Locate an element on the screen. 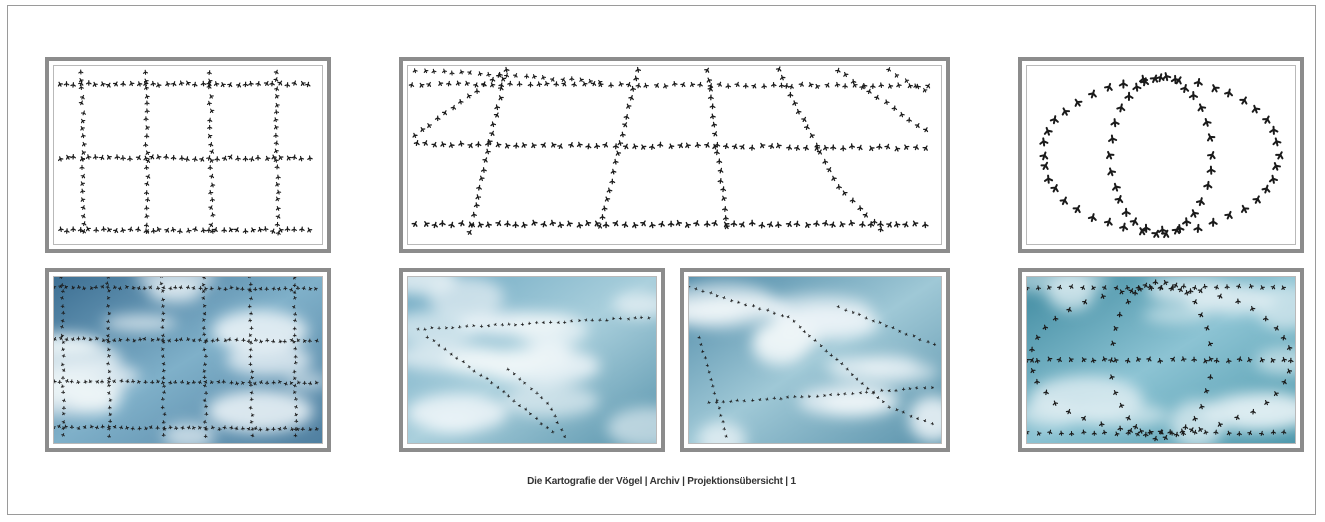  perspective-photo-right-panel is located at coordinates (815, 360).